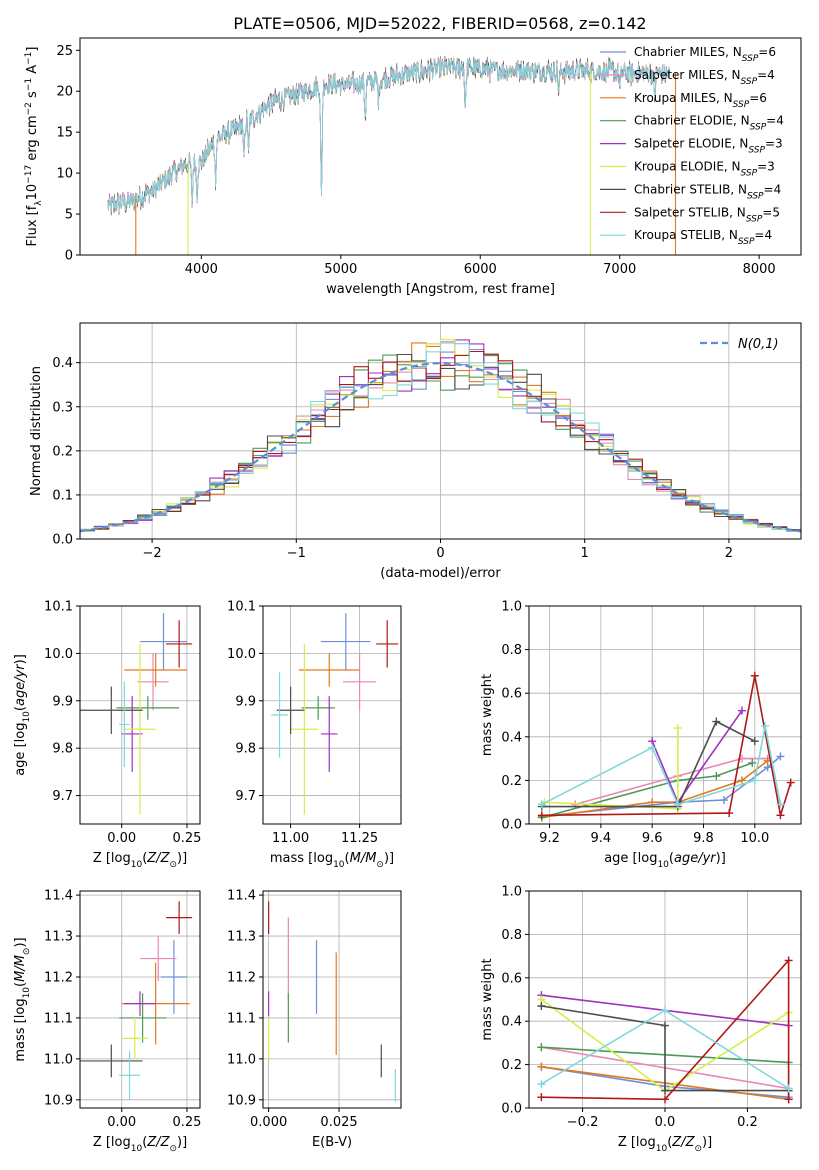 The image size is (819, 1170). I want to click on weight-line-kroupa-stelib, so click(661, 765).